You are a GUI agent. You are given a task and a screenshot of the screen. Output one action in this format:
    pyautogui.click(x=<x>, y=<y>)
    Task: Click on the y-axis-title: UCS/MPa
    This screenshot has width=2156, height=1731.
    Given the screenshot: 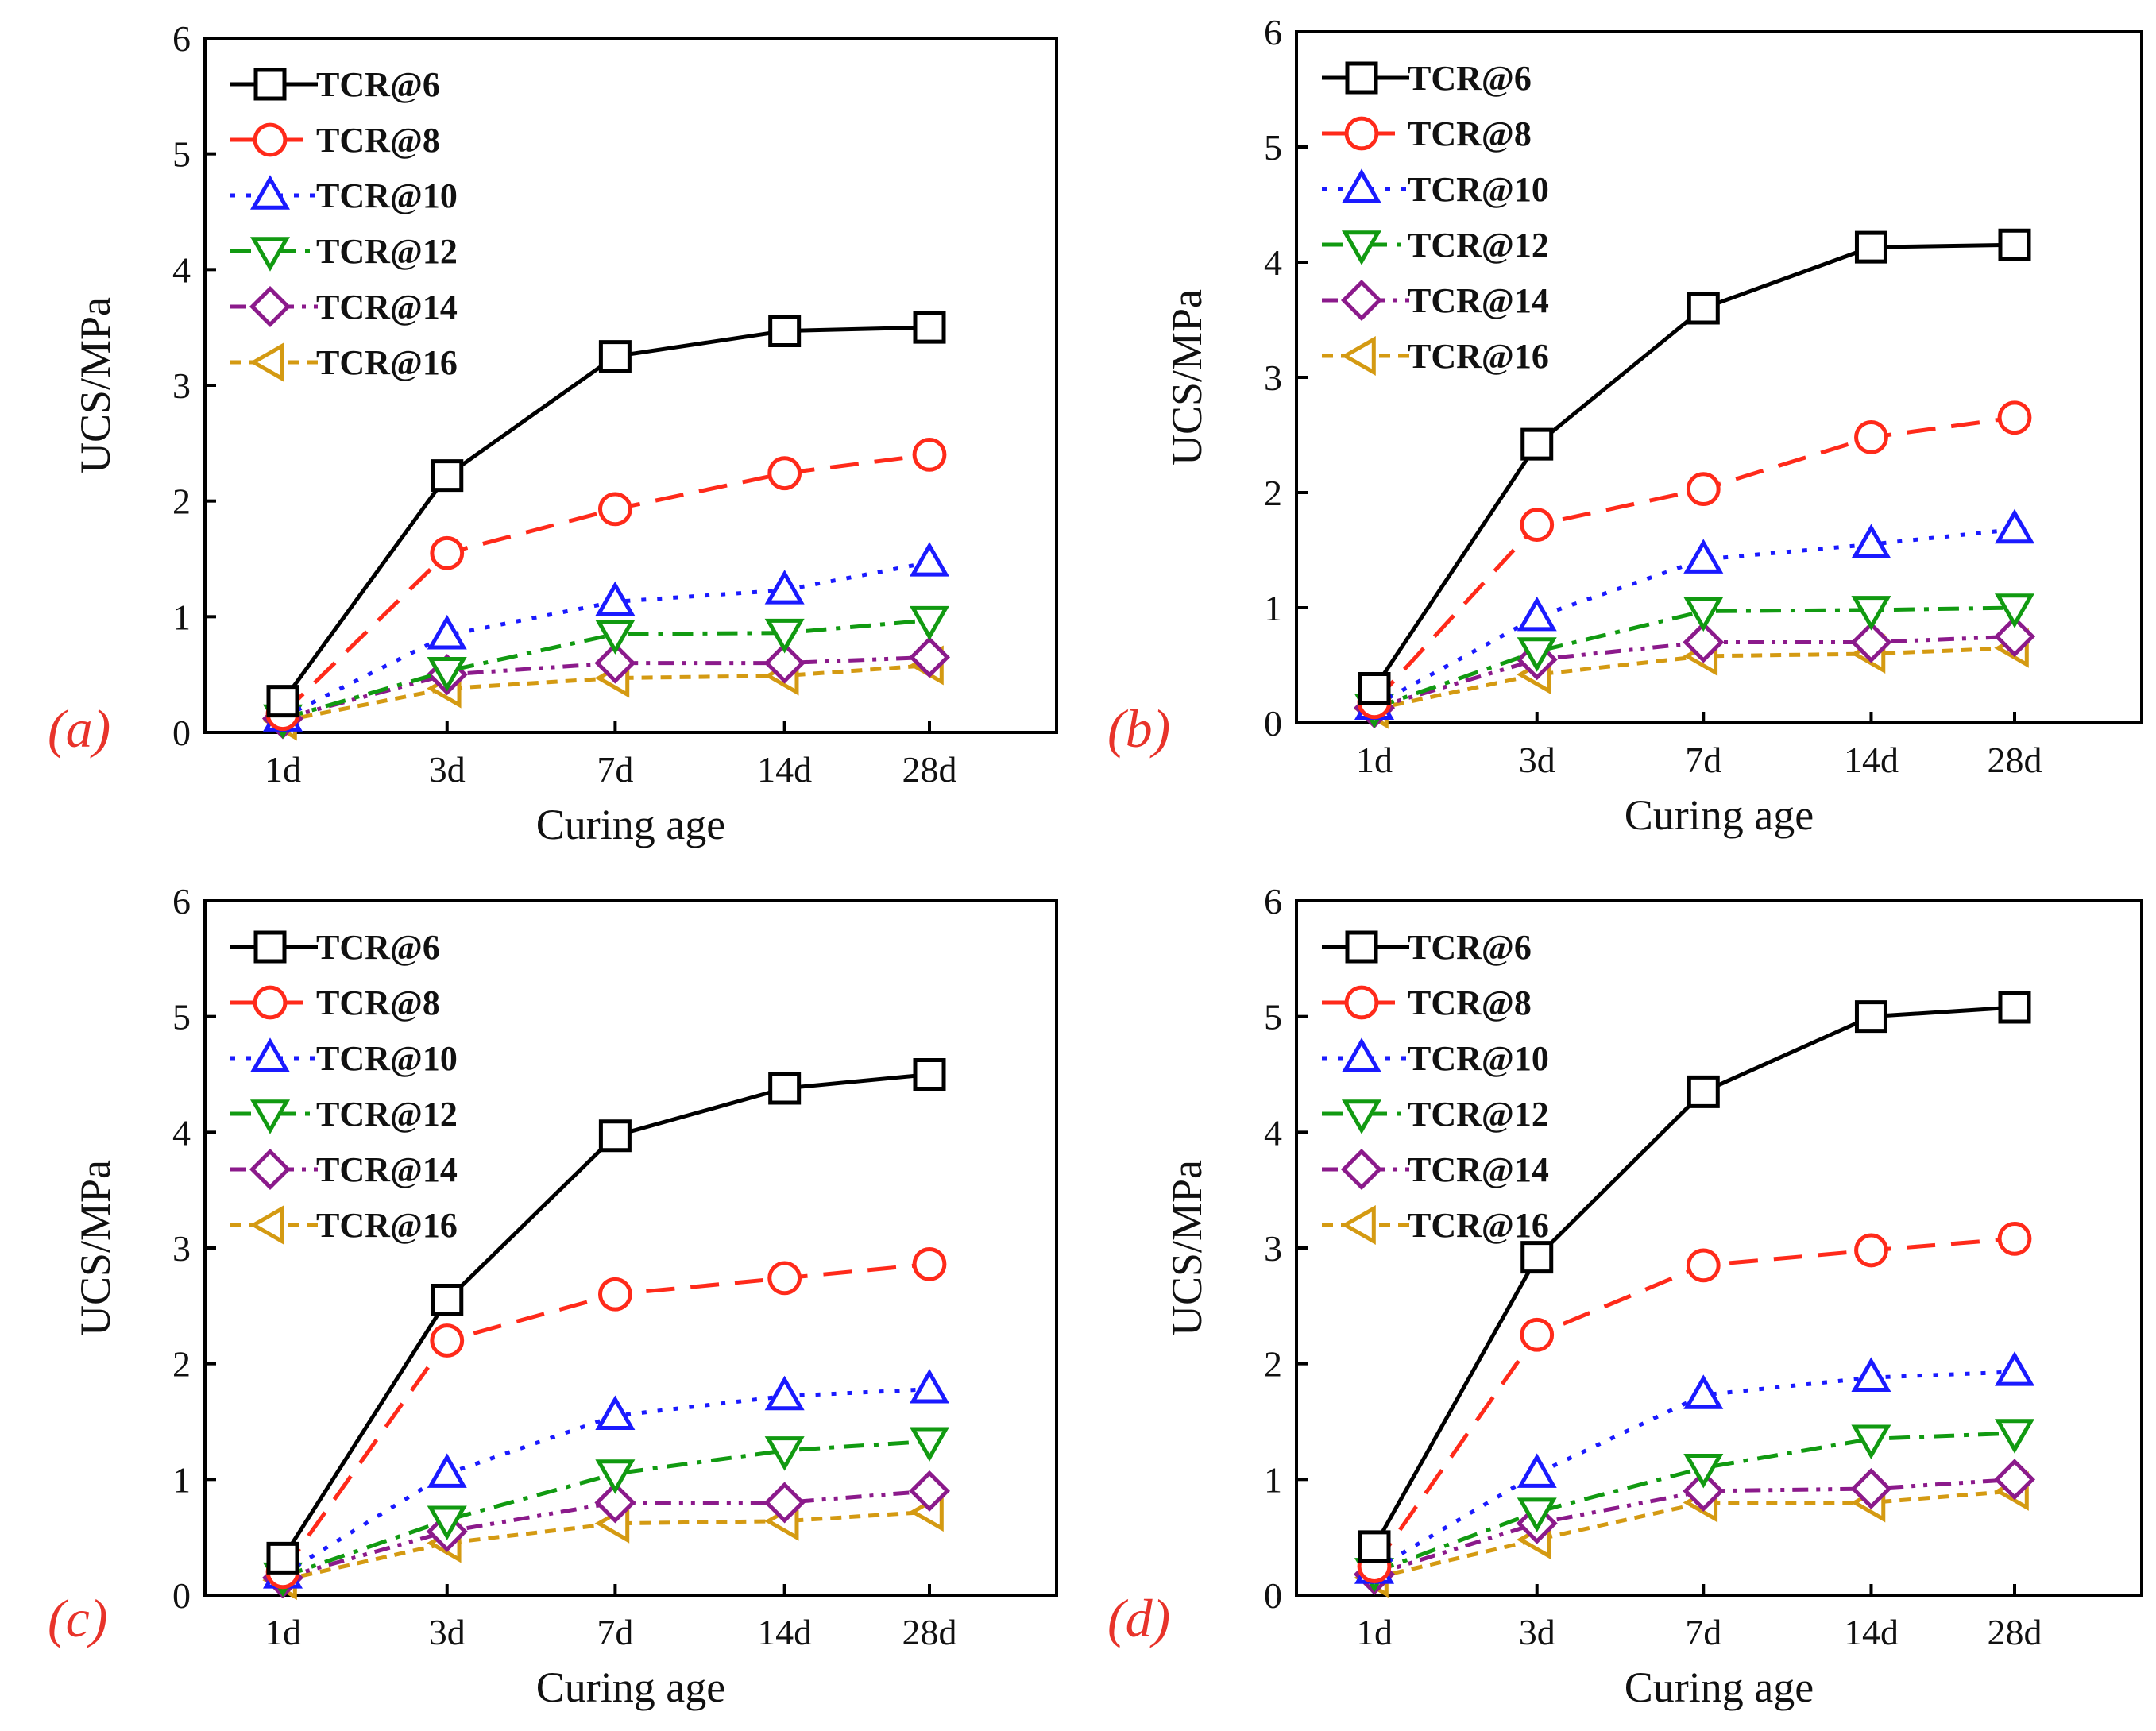 What is the action you would take?
    pyautogui.click(x=1187, y=1248)
    